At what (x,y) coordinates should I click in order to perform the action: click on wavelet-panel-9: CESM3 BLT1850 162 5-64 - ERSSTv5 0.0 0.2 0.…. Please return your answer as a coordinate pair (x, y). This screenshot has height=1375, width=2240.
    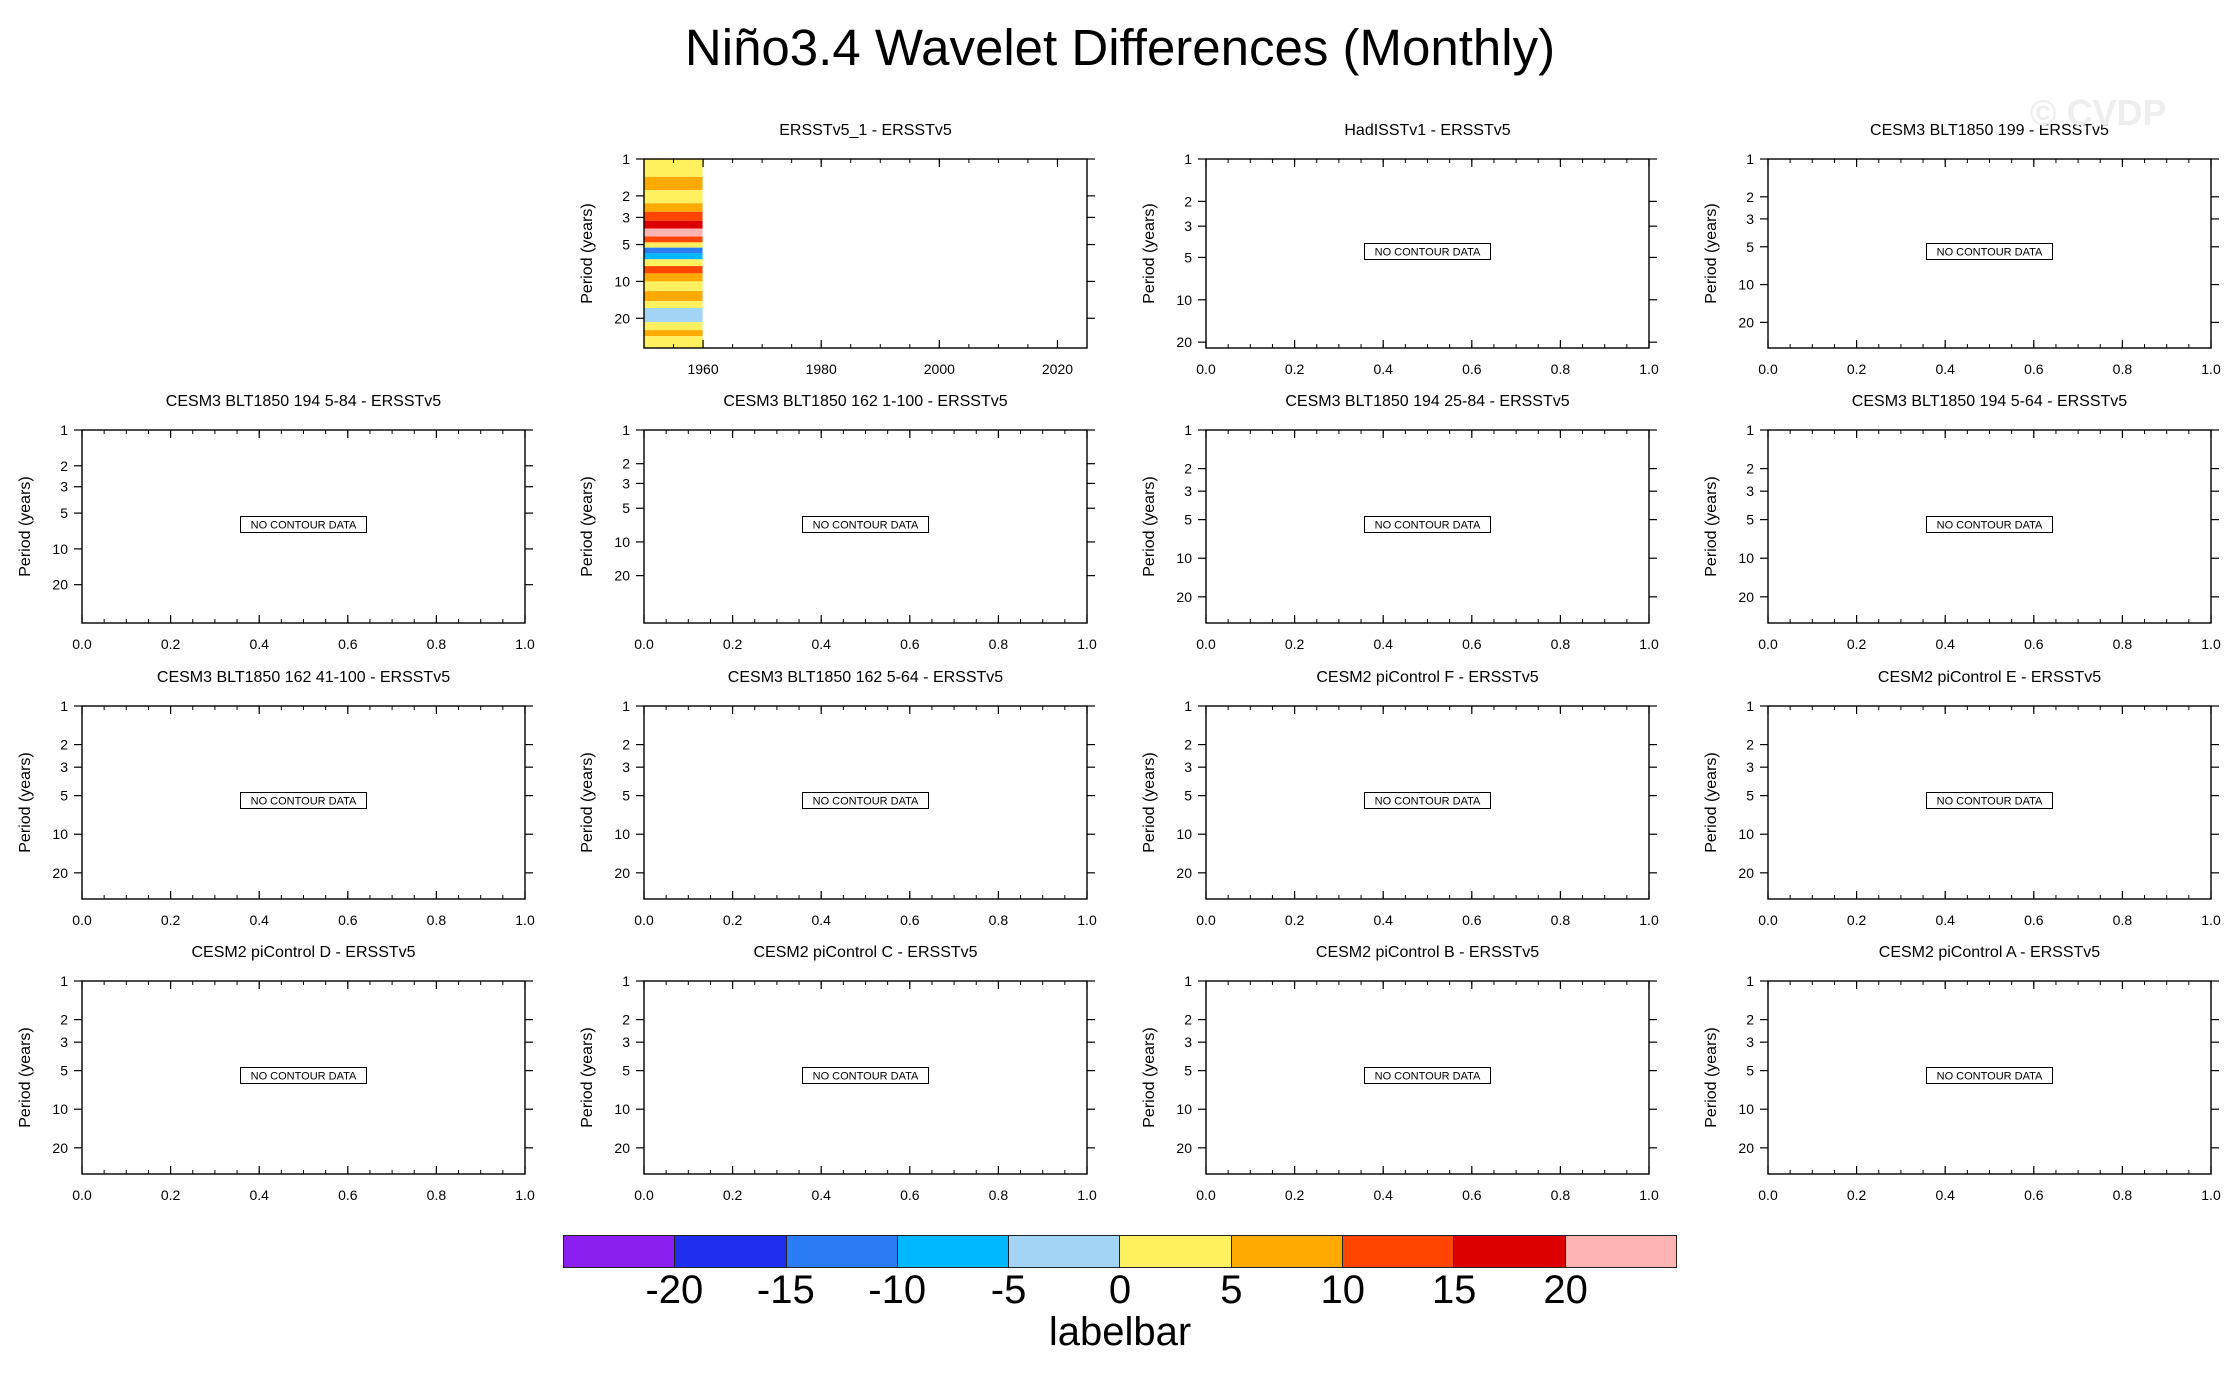
    Looking at the image, I should click on (838, 798).